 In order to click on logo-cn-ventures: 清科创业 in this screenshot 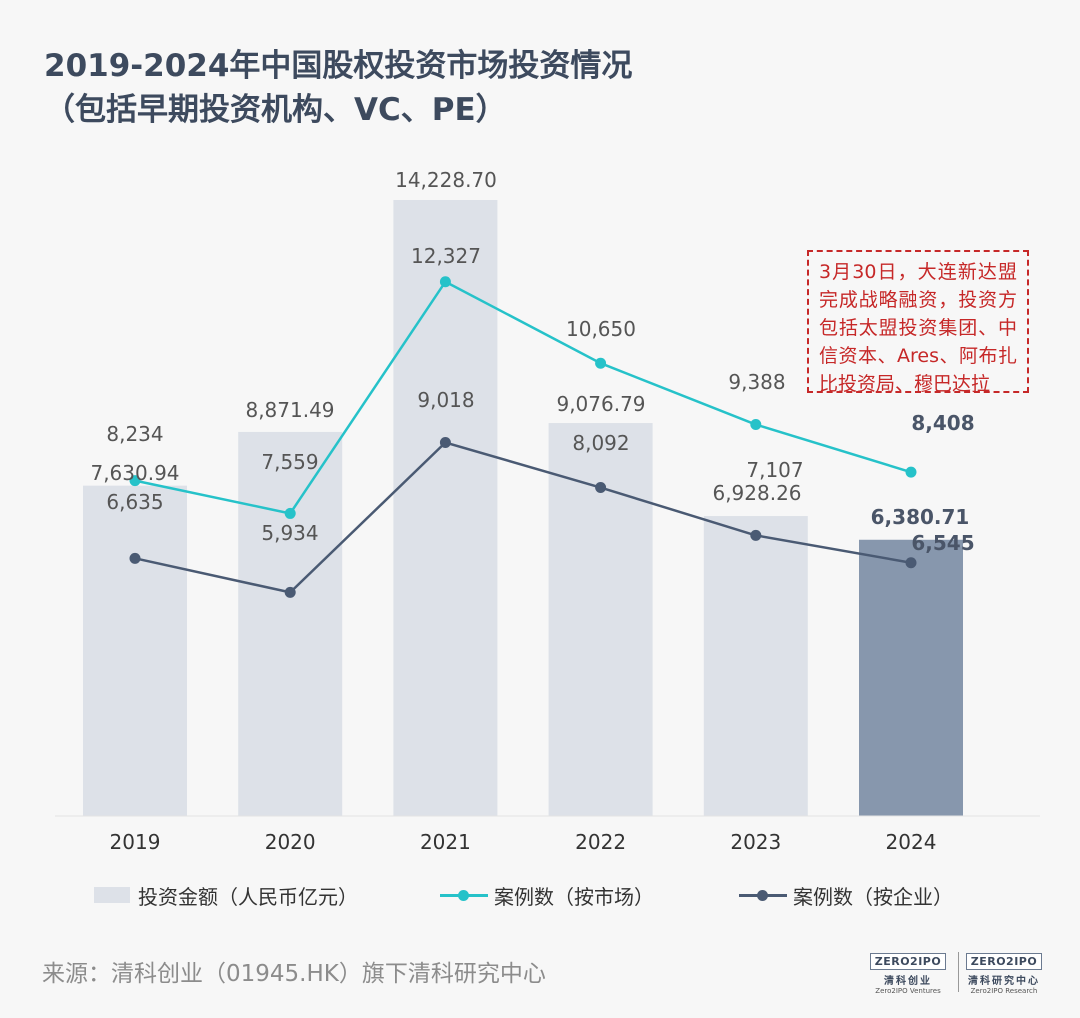, I will do `click(908, 981)`.